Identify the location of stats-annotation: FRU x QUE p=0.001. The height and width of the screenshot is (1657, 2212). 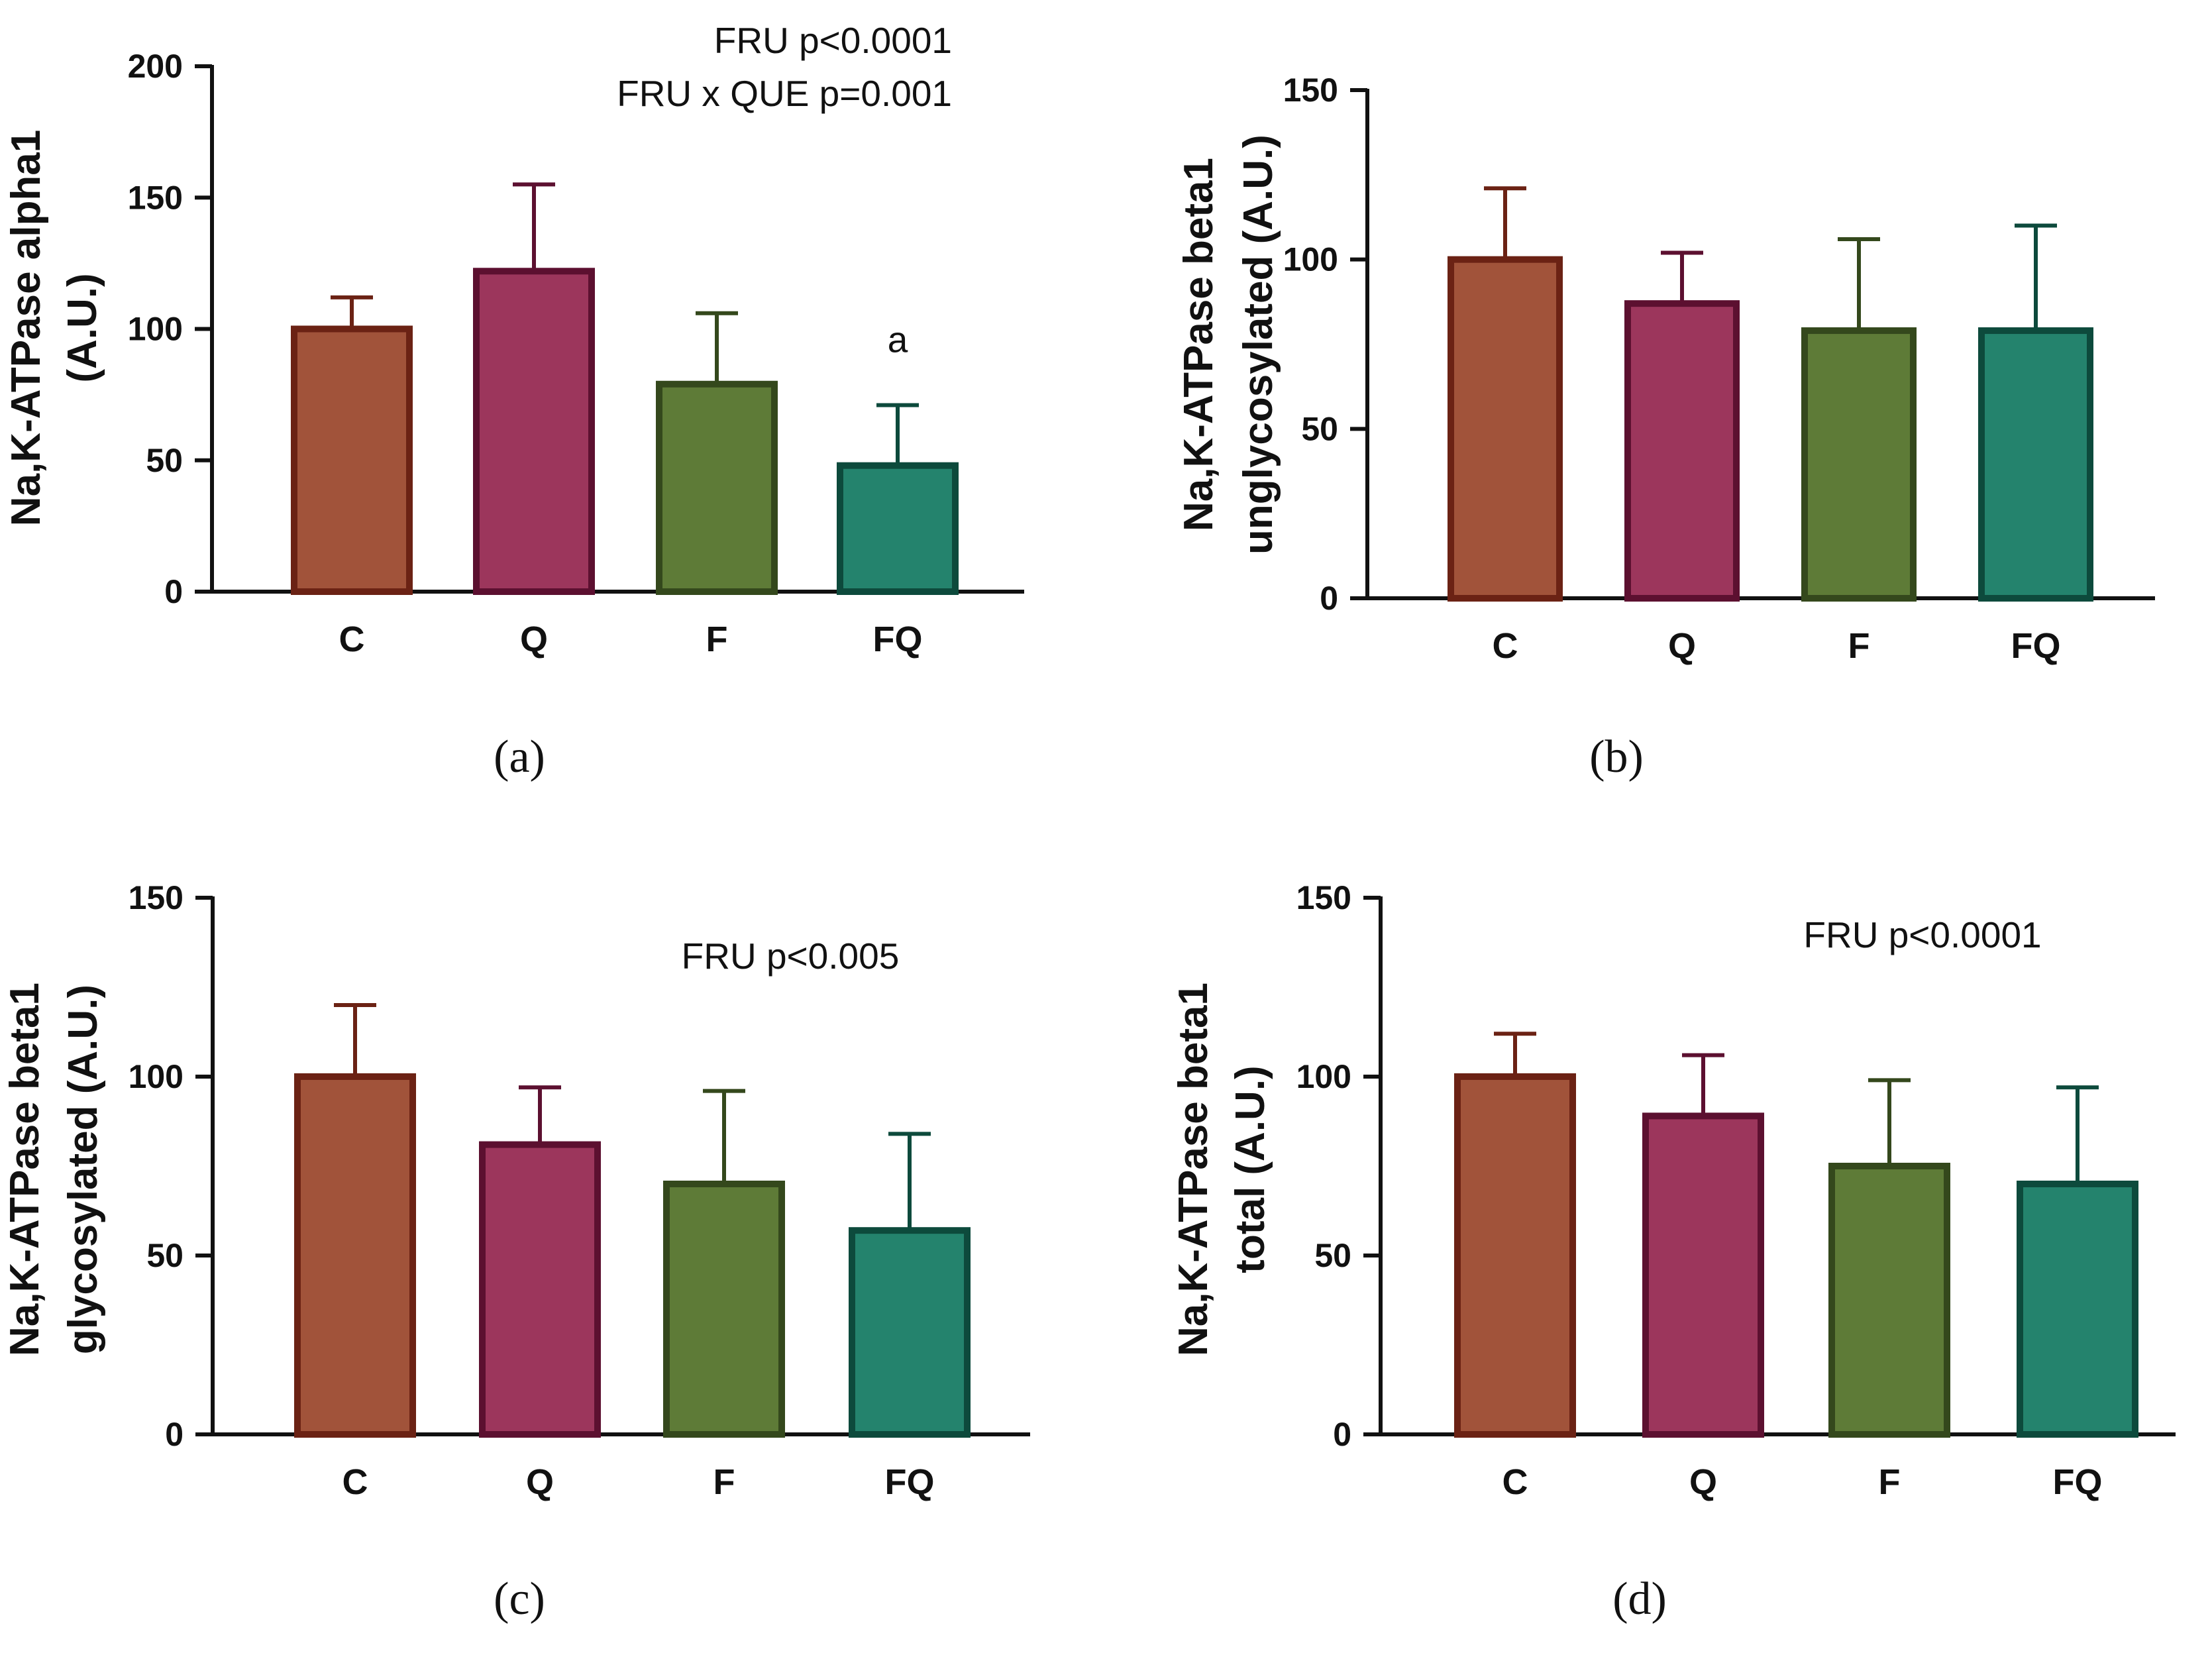
(785, 93).